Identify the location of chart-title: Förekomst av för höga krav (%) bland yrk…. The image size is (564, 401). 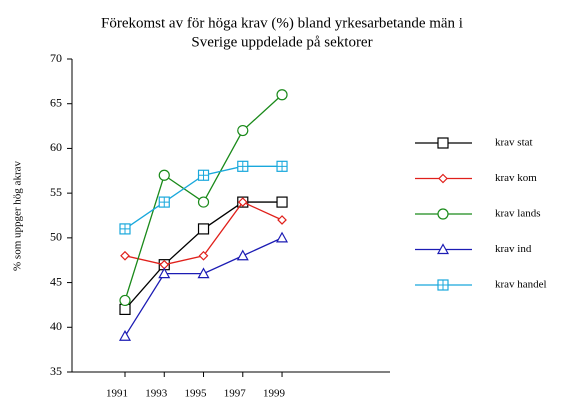
(282, 23).